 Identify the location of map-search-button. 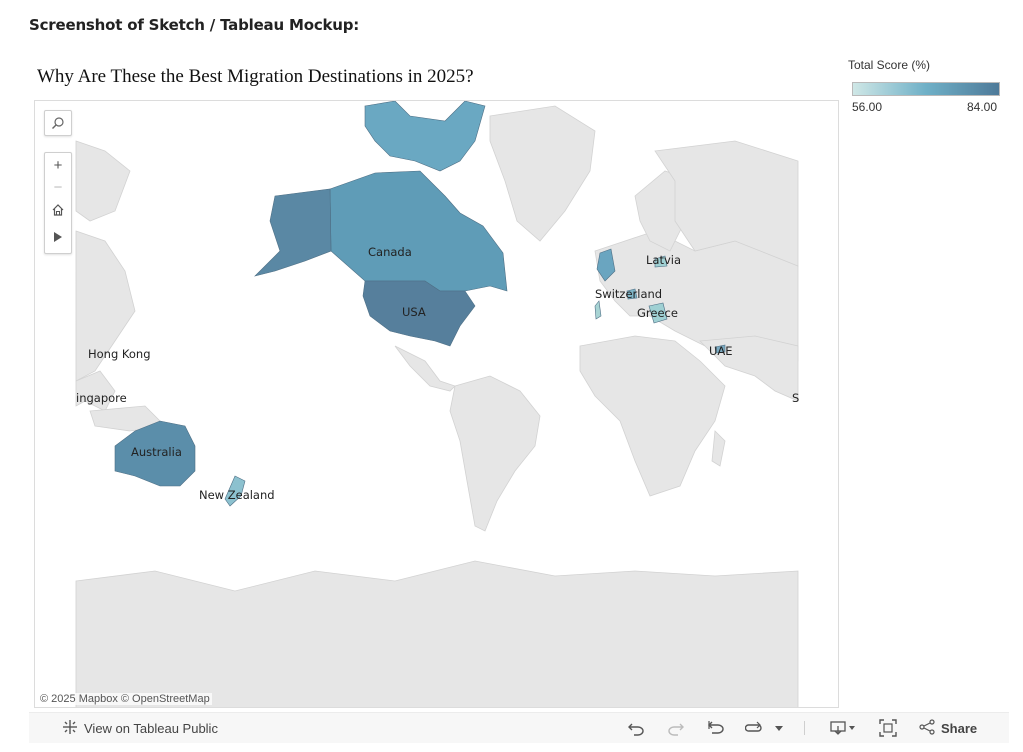
(58, 123).